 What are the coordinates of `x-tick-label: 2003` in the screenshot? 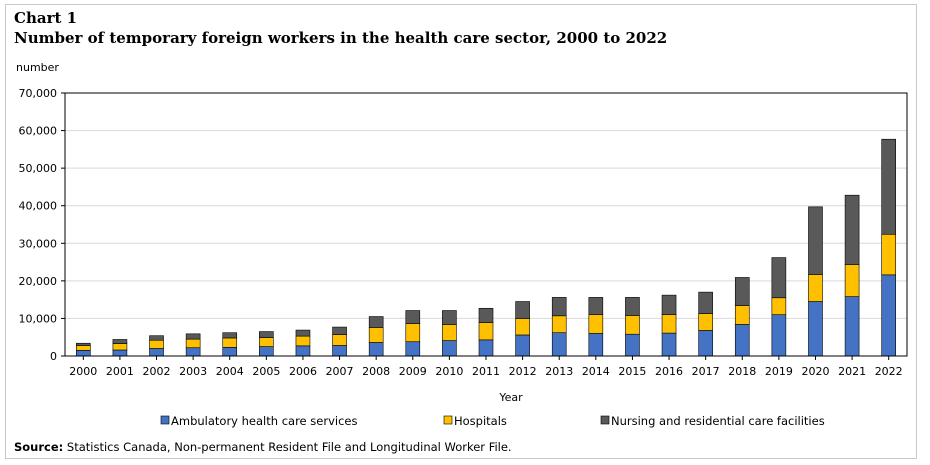 It's located at (193, 371).